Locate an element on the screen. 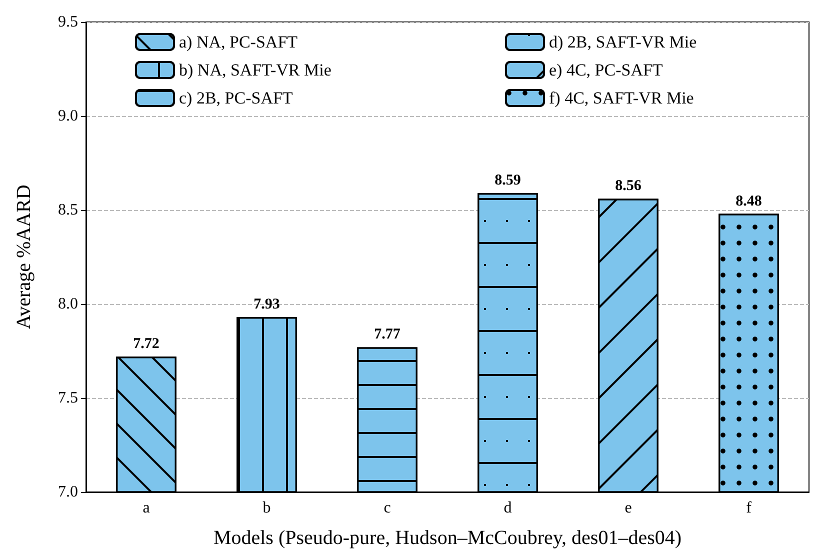  y-tick-label: 8.5 is located at coordinates (68, 210).